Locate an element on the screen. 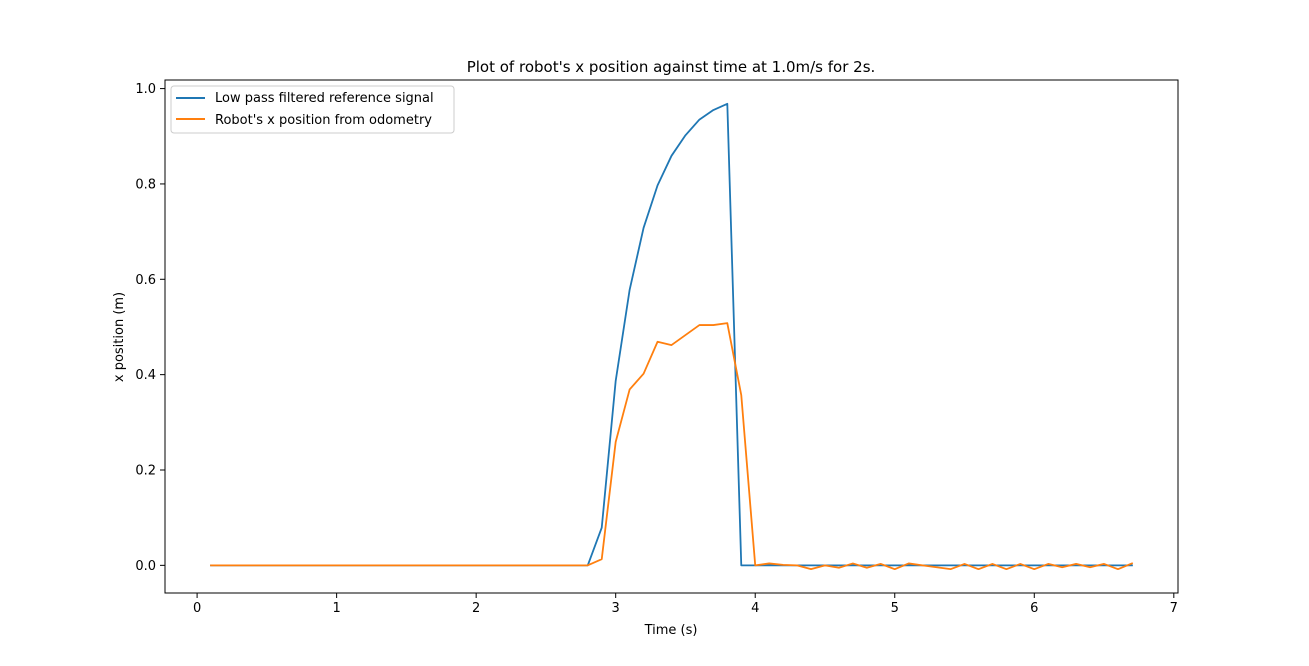 The width and height of the screenshot is (1309, 666). y-tick-label: 0.4 is located at coordinates (145, 375).